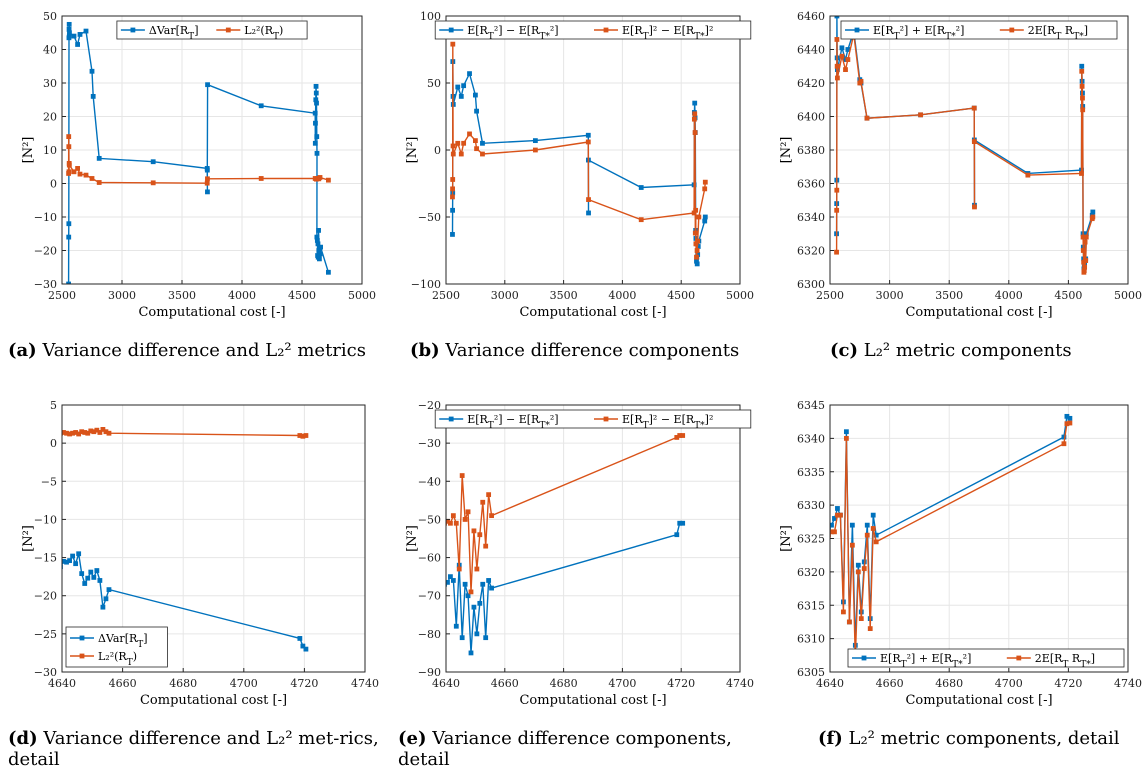 This screenshot has width=1145, height=777. I want to click on y-tick-label: 6325, so click(811, 539).